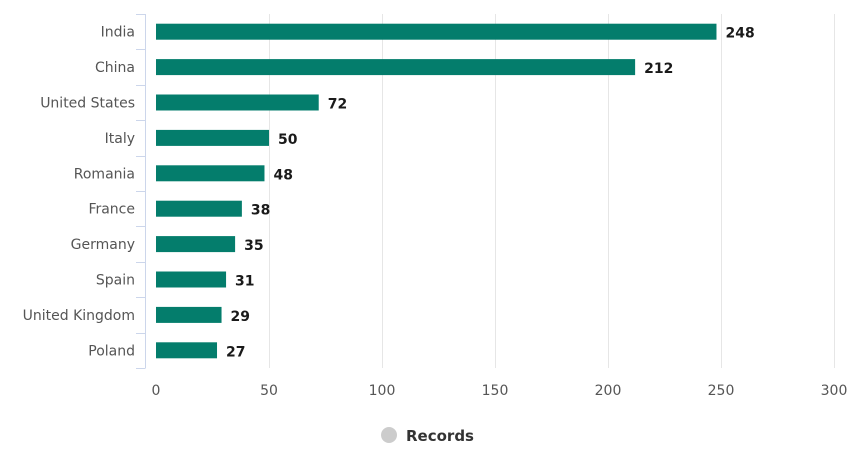 This screenshot has width=850, height=451. Describe the element at coordinates (288, 140) in the screenshot. I see `data-label: 50` at that location.